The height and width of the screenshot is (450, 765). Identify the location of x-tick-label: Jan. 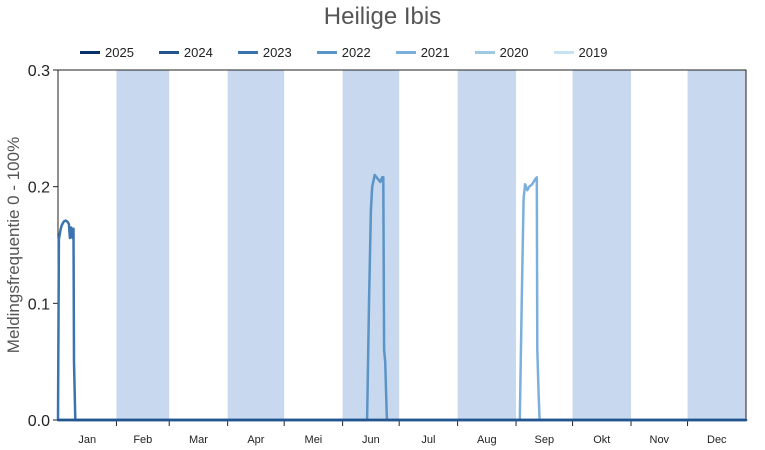
(87, 440).